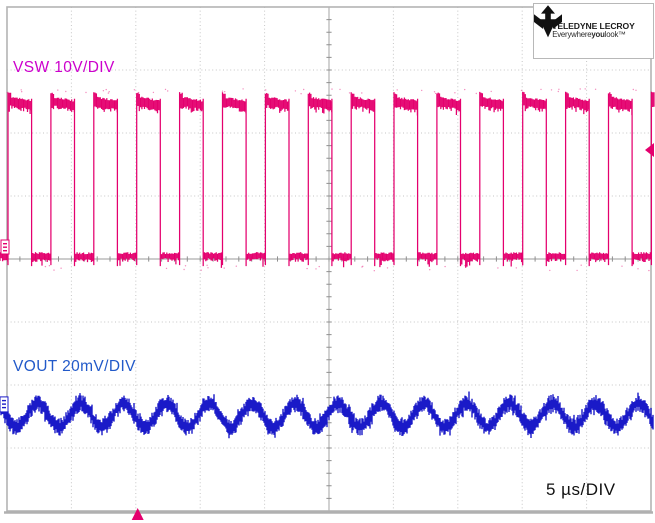  Describe the element at coordinates (649, 150) in the screenshot. I see `trigger-level-marker` at that location.